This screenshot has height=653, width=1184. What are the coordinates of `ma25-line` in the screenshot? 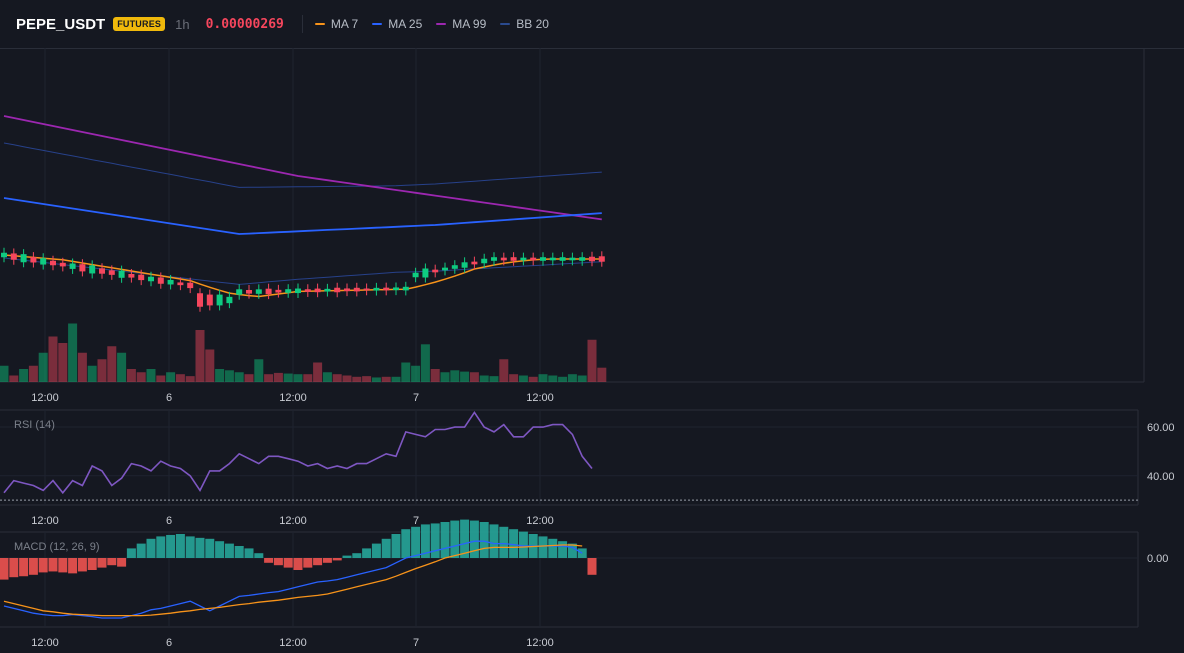 It's located at (302, 216).